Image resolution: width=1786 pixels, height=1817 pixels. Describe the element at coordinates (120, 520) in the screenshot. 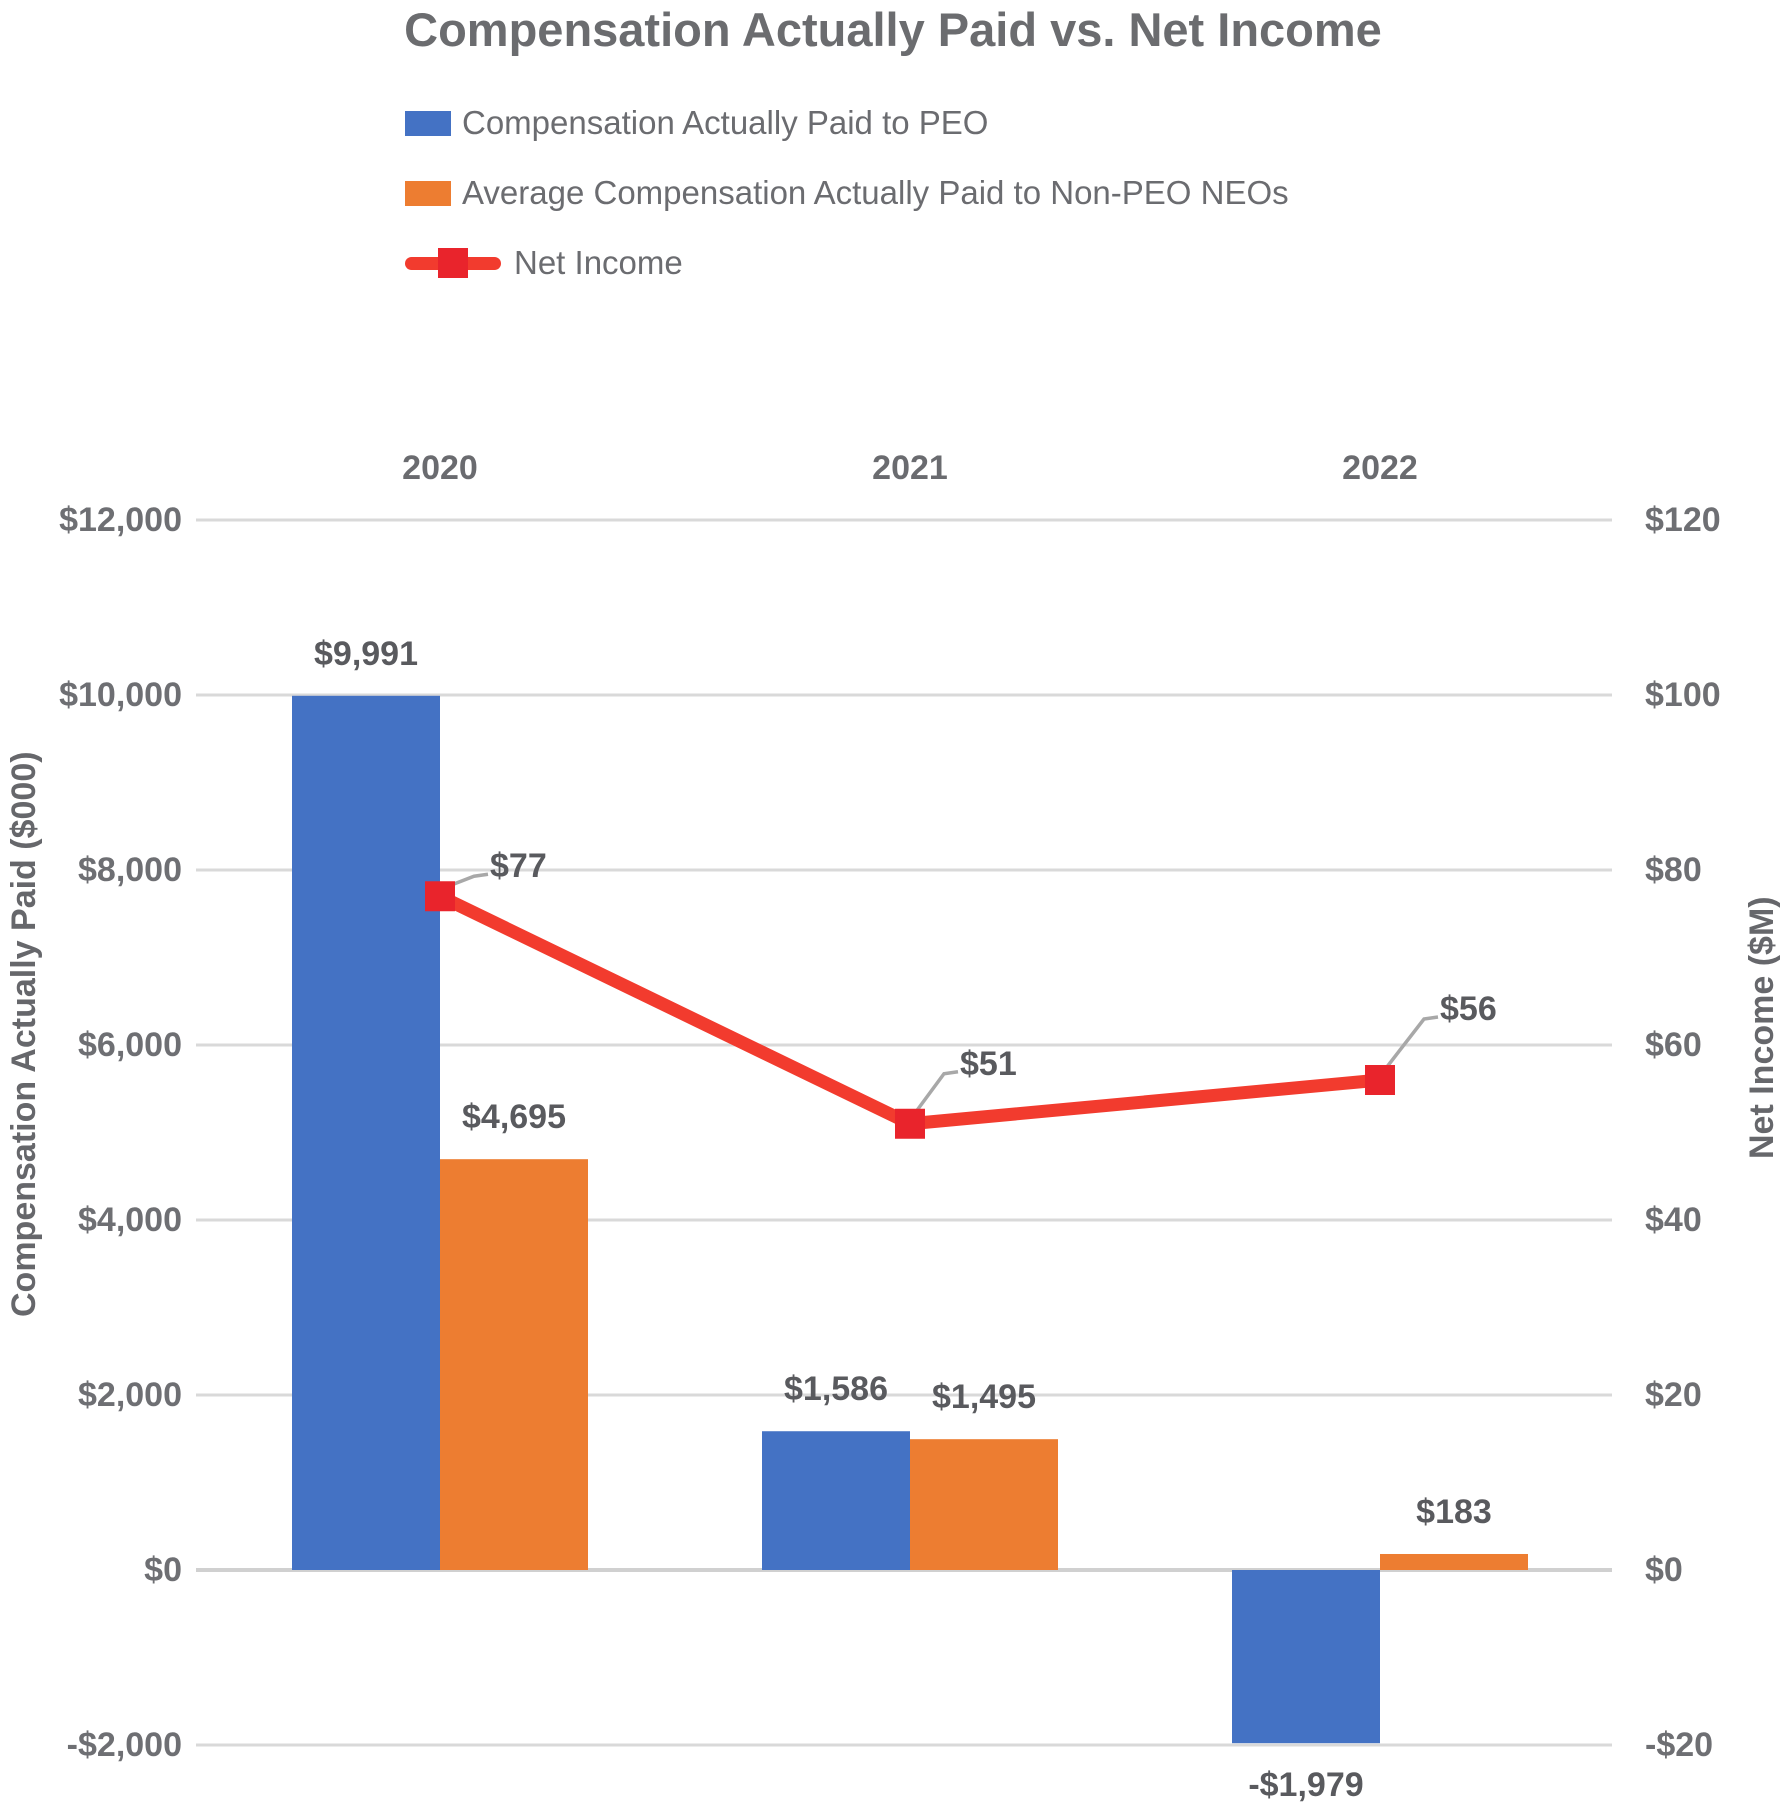

I see `left-axis-tick-label: $12,000` at that location.